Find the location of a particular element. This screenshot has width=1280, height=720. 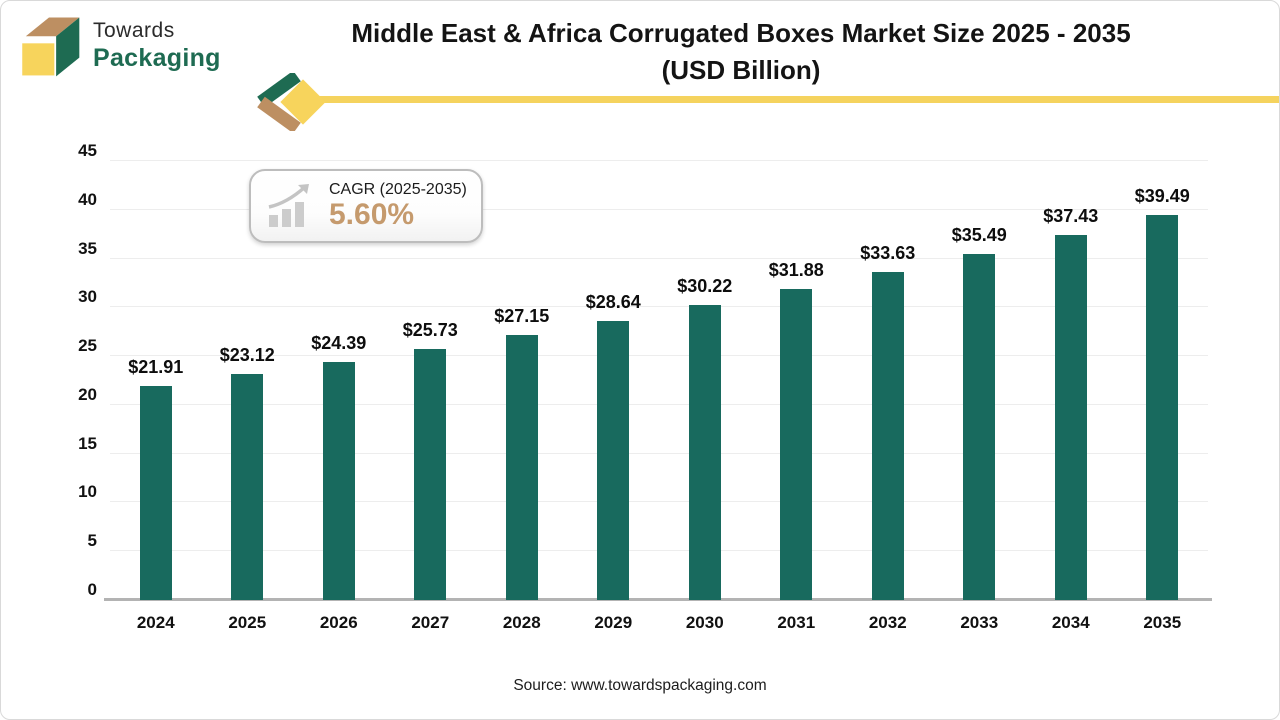

x-tick-label: 2029 is located at coordinates (613, 622).